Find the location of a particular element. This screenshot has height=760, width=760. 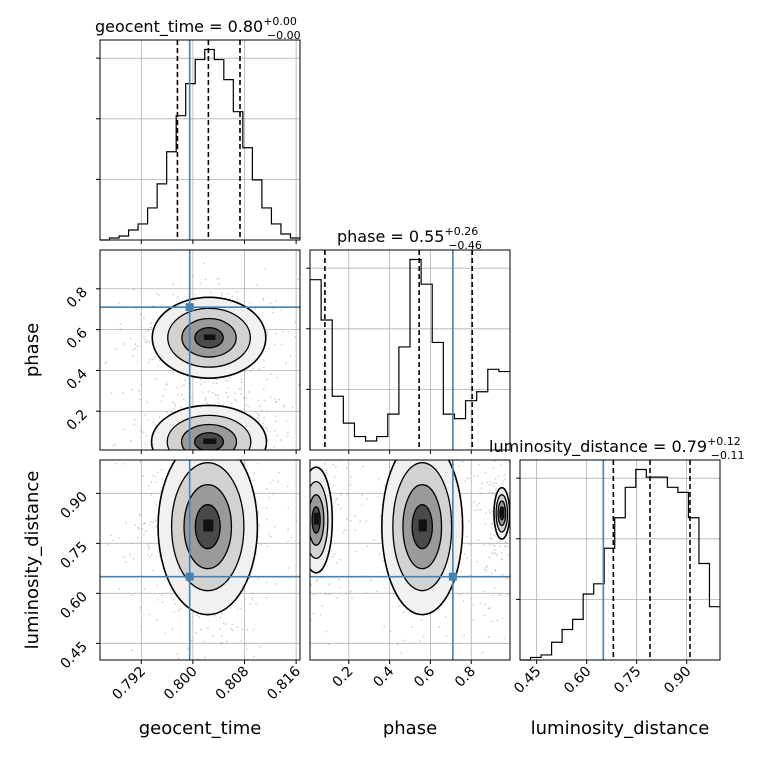

hist-panel-geocent-time is located at coordinates (198, 141).